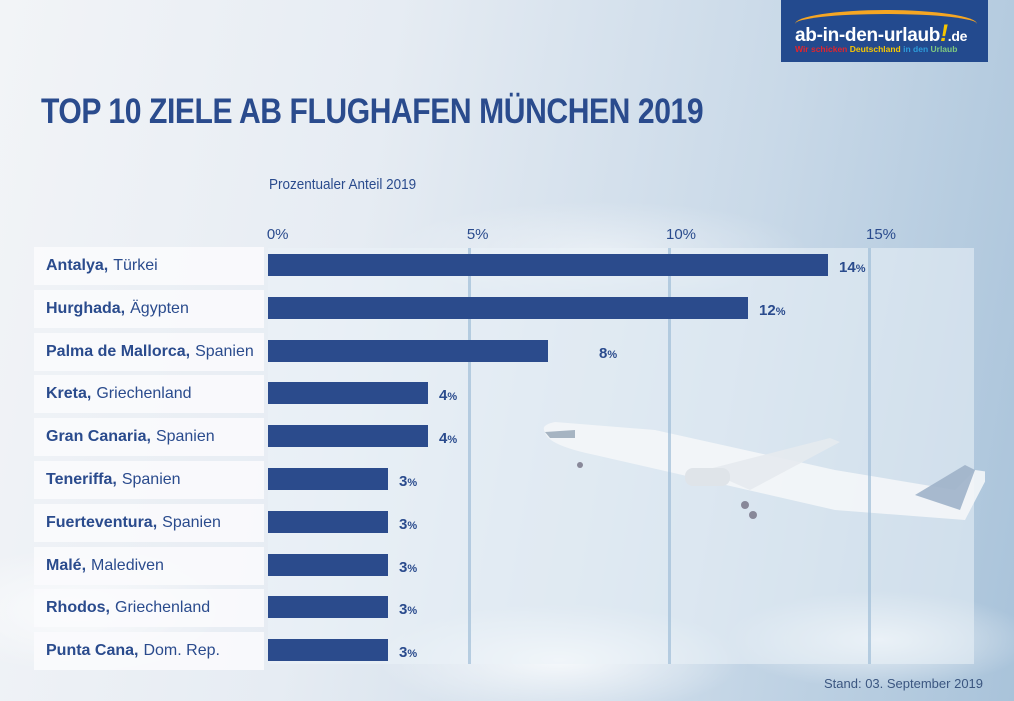 The height and width of the screenshot is (701, 1014). Describe the element at coordinates (904, 683) in the screenshot. I see `date-footnote: Stand: 03. September 2019` at that location.